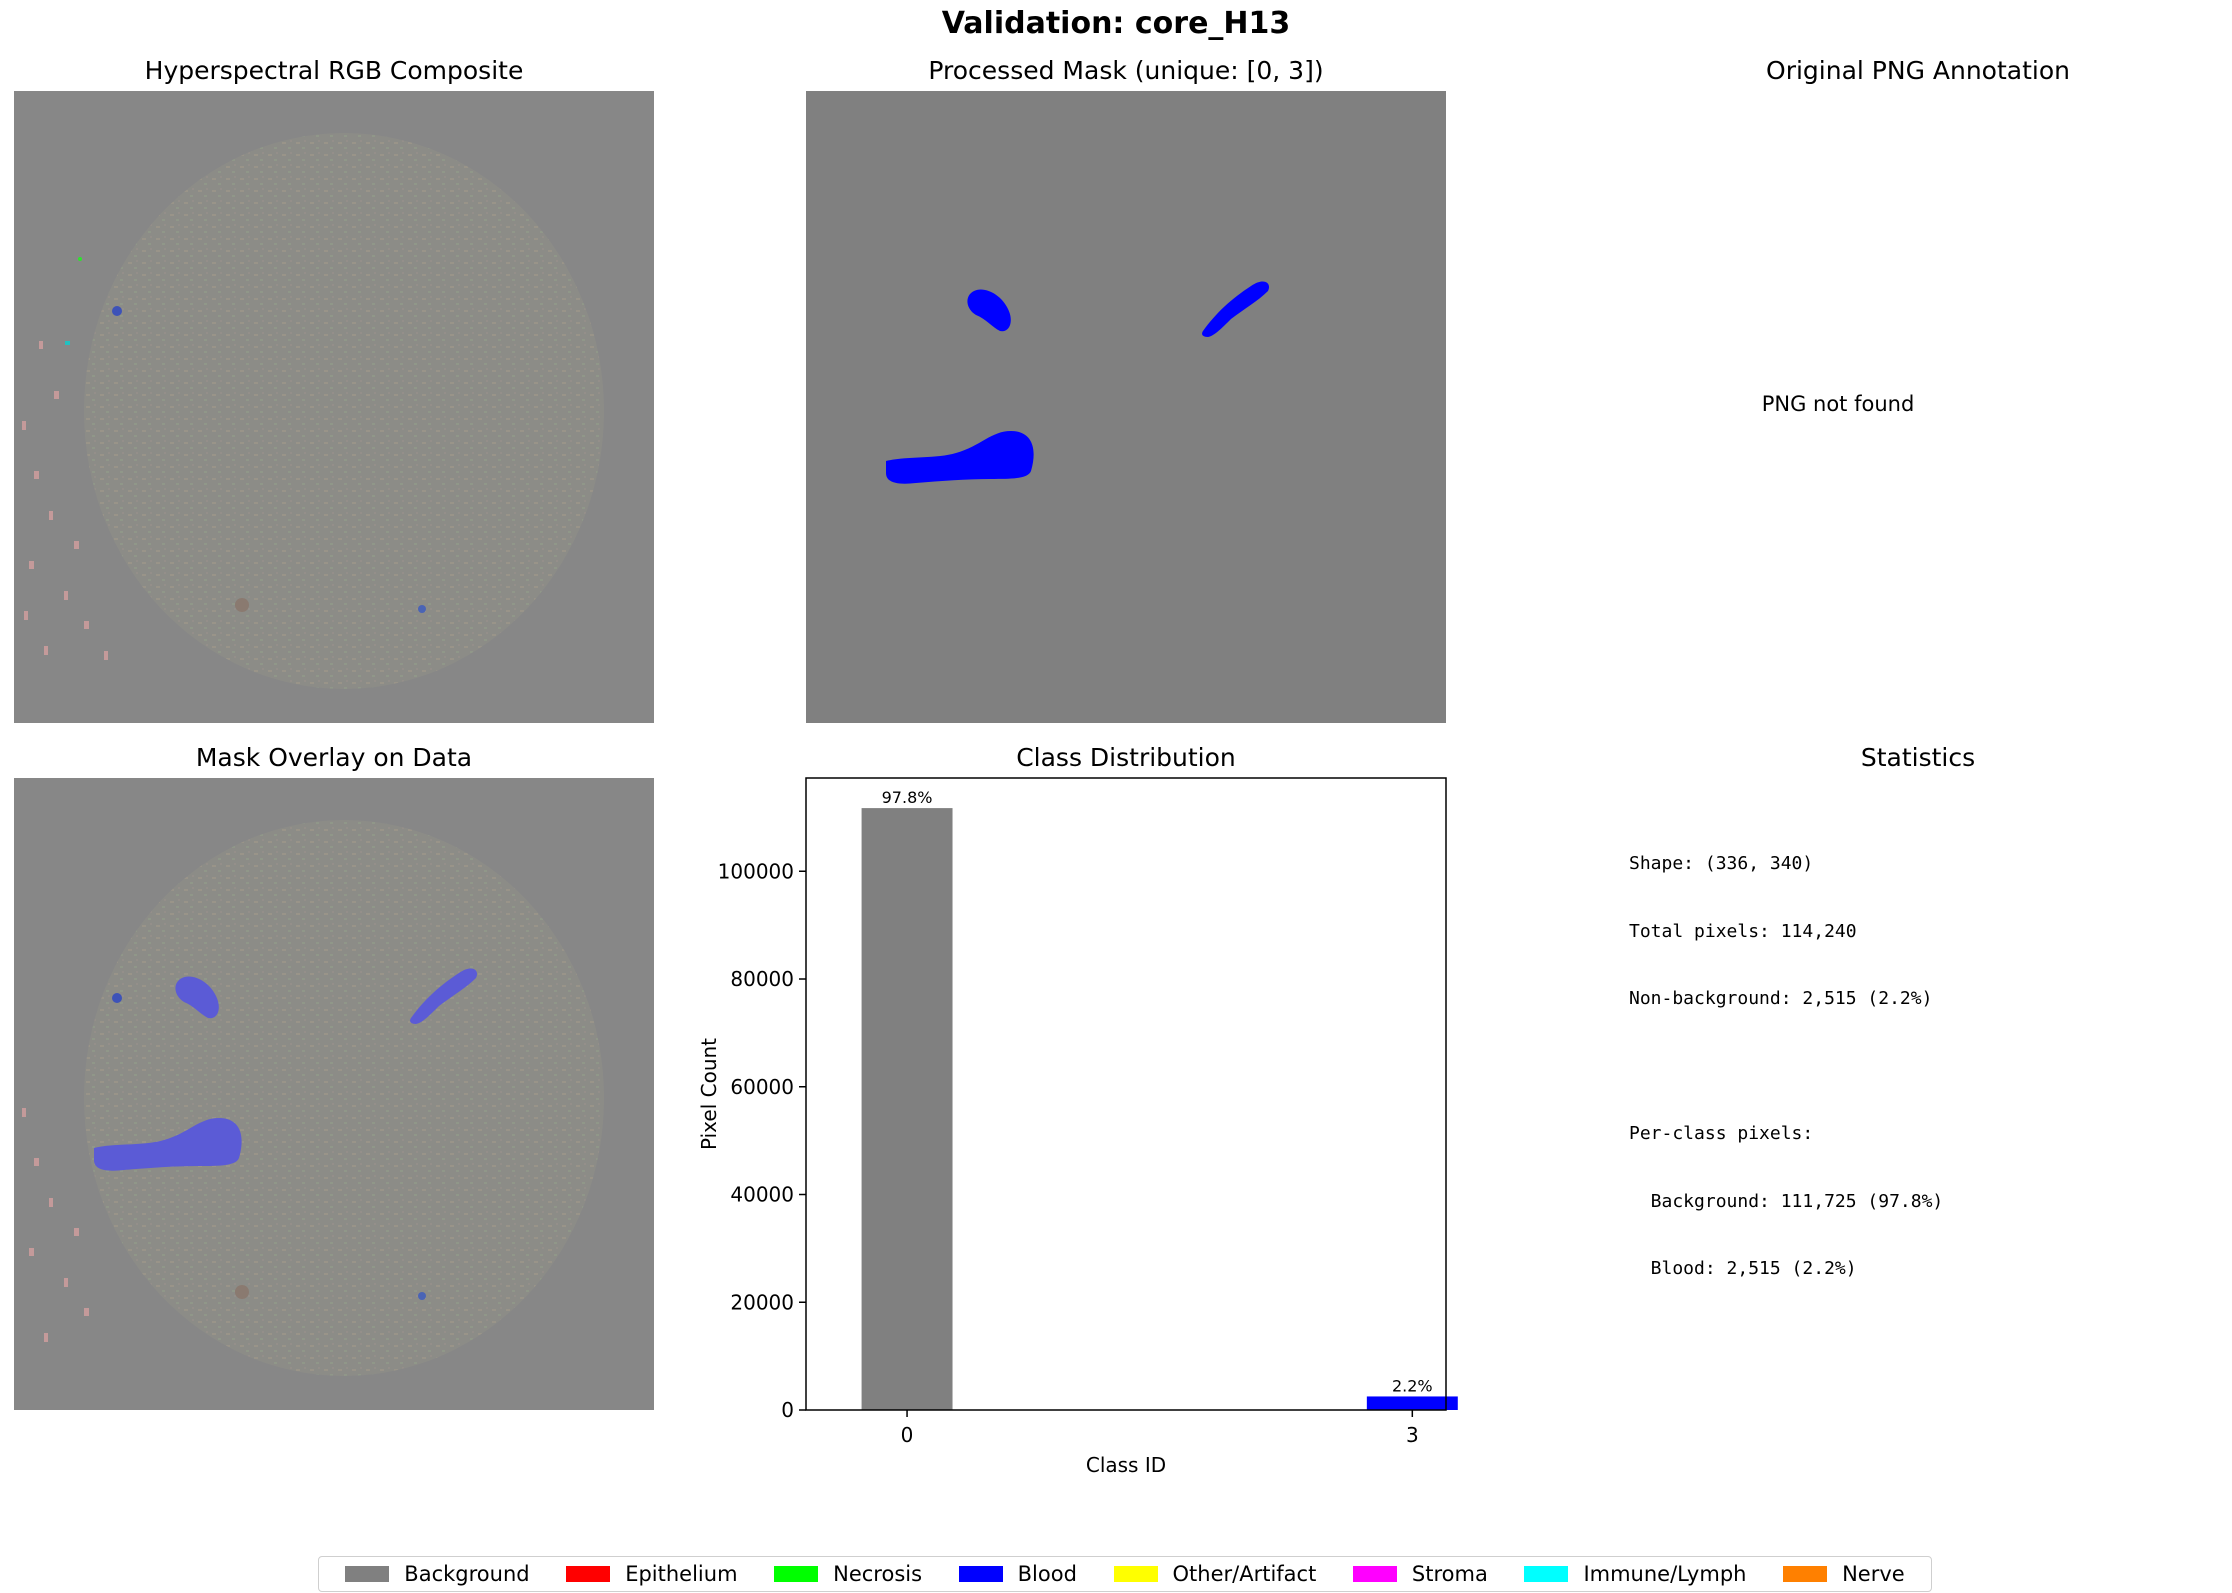 Image resolution: width=2232 pixels, height=1593 pixels. I want to click on legend-label: Stroma, so click(1449, 1574).